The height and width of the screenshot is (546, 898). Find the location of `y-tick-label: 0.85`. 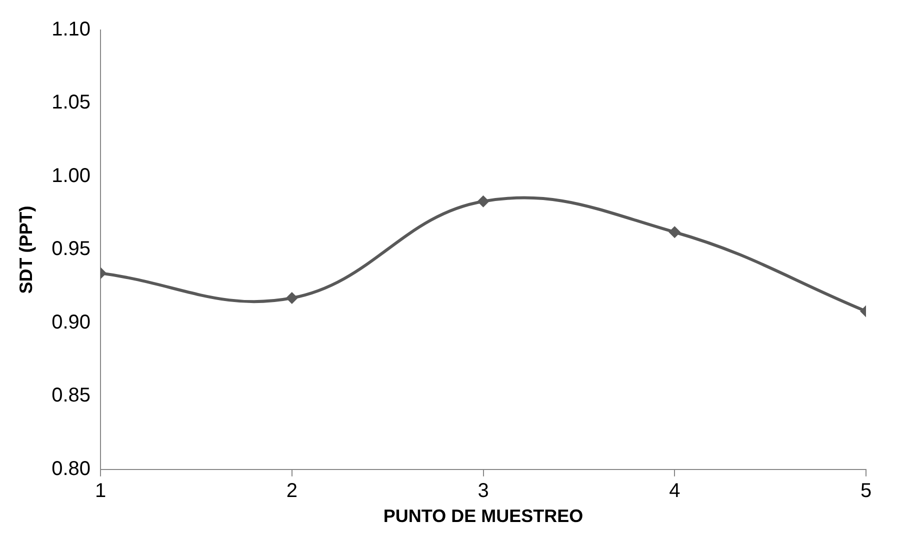

y-tick-label: 0.85 is located at coordinates (71, 395).